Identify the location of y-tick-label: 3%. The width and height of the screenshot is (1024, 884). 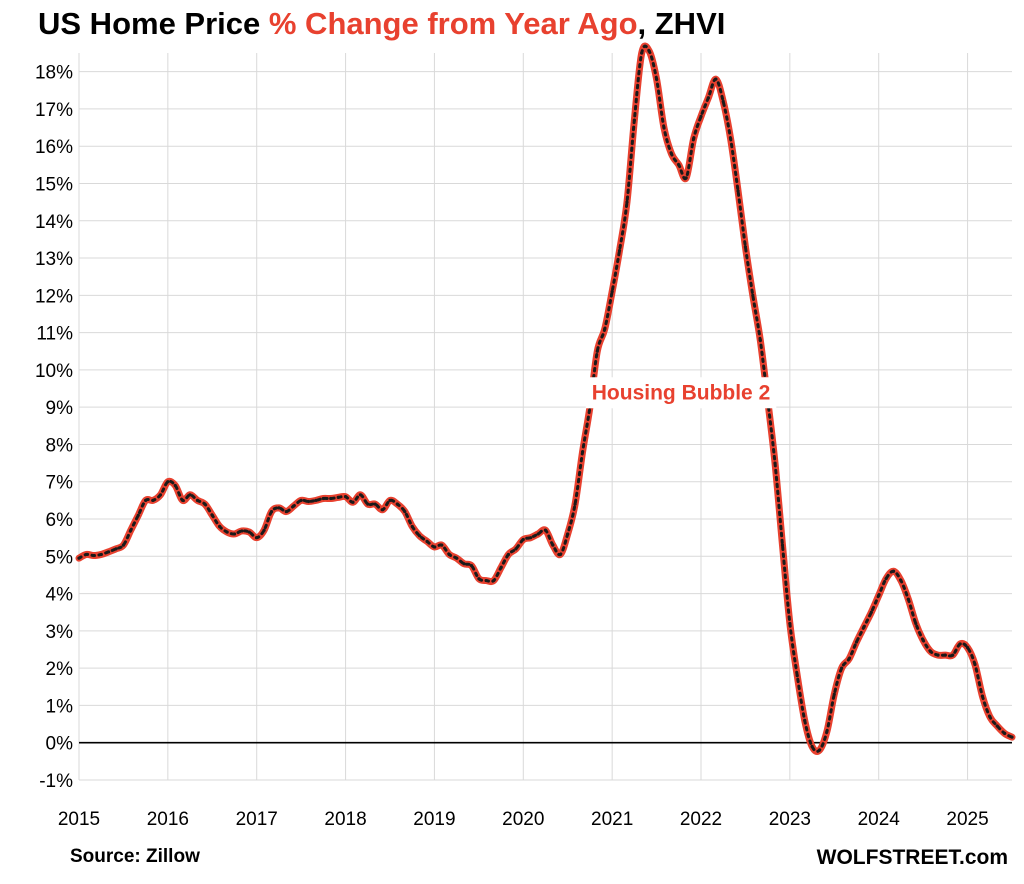
(60, 632).